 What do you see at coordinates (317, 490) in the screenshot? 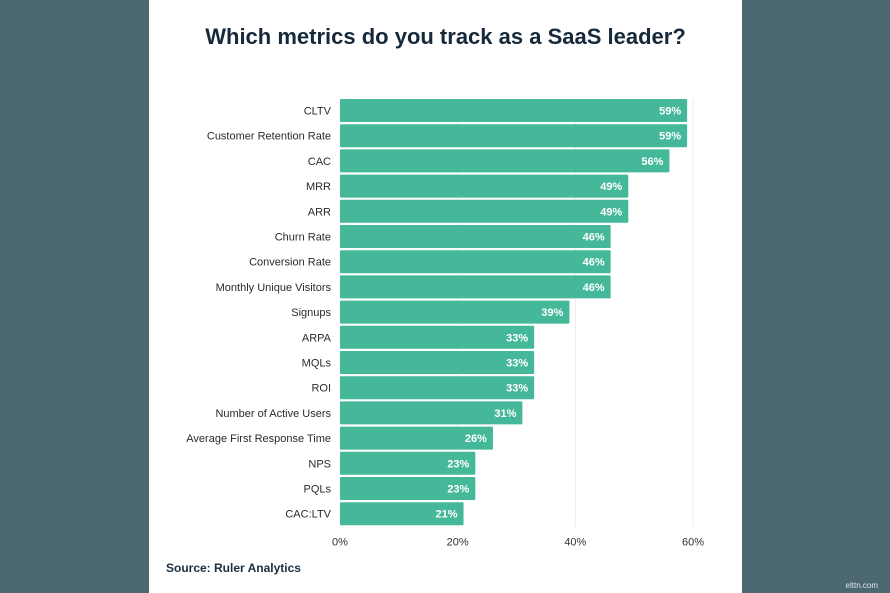
I see `category-label: PQLs` at bounding box center [317, 490].